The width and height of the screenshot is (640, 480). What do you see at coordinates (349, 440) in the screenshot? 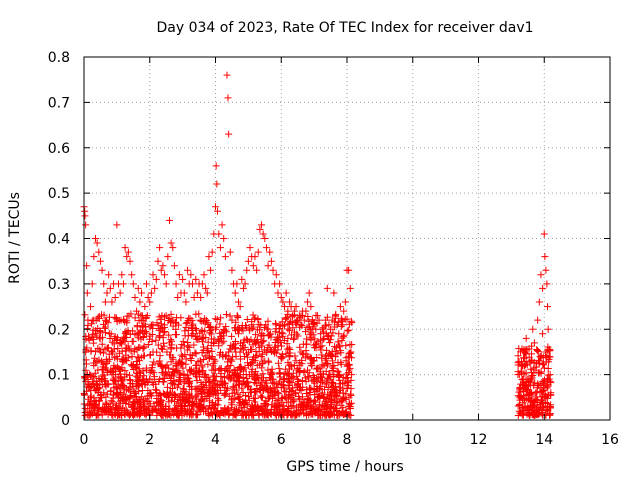
I see `x-axis-tick-labels: 0 2 4 6 8 10 12 14 16` at bounding box center [349, 440].